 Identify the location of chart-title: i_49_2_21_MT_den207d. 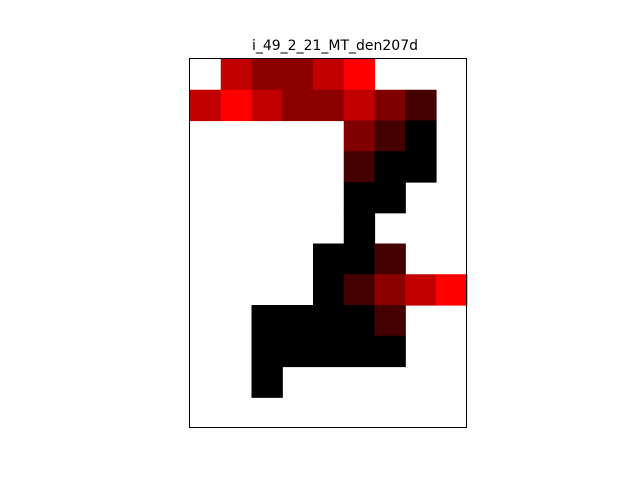
(335, 46).